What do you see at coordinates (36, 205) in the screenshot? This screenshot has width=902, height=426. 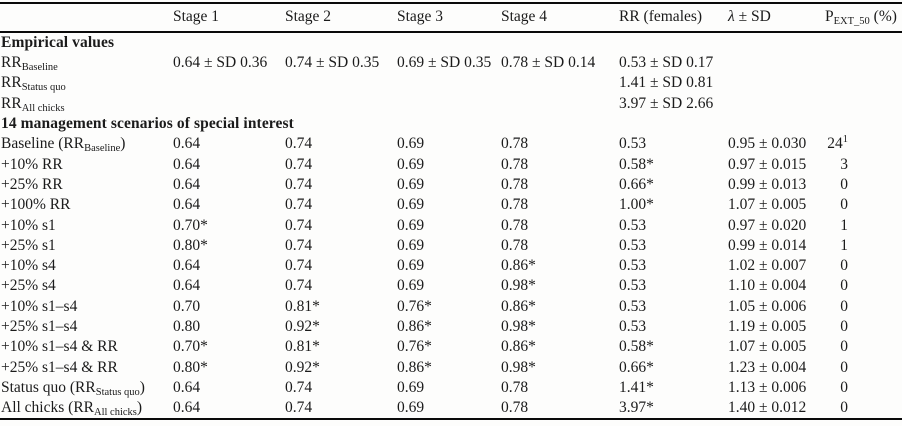 I see `text-segment: +100% RR` at bounding box center [36, 205].